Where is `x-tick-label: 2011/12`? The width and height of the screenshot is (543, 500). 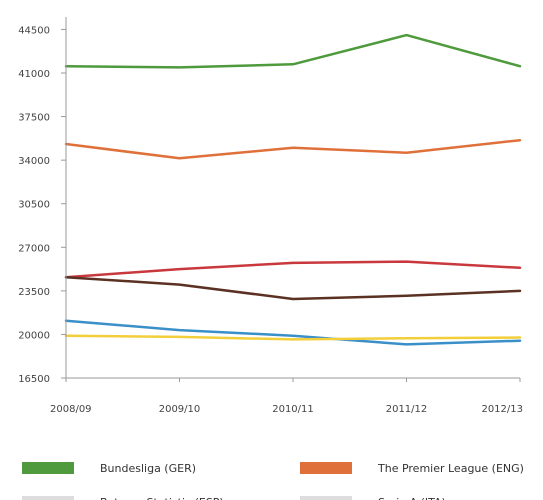
x-tick-label: 2011/12 is located at coordinates (407, 409).